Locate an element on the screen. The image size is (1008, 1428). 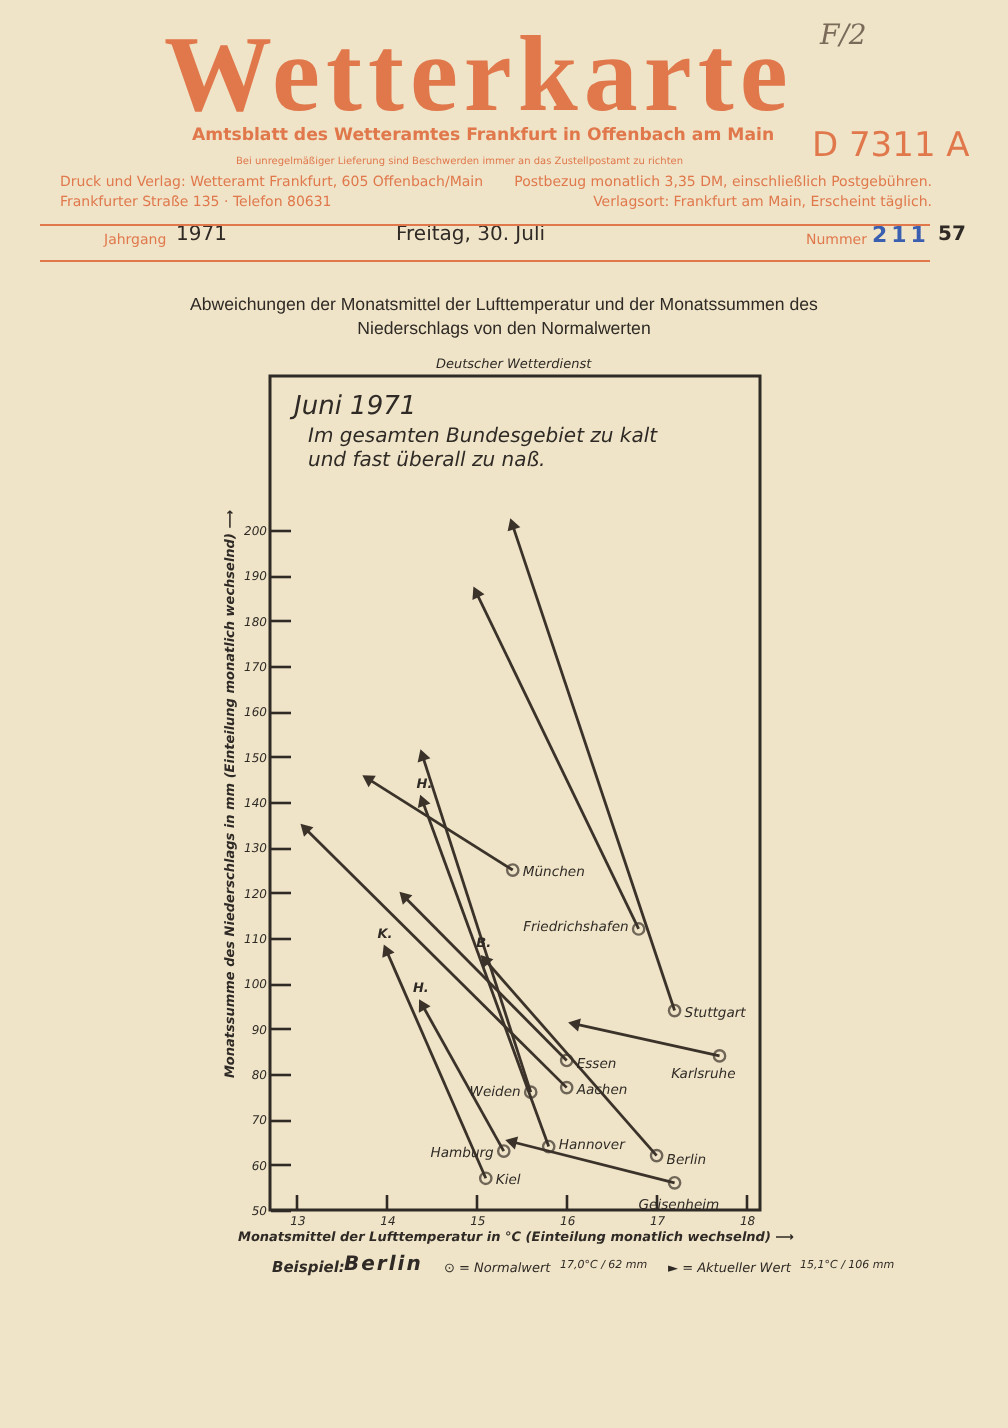
chart-title: Abweichungen der Monatsmittel der Lufttemperatur und der Monatssummen des Niederschlags von den Normalwerten is located at coordinates (504, 316).